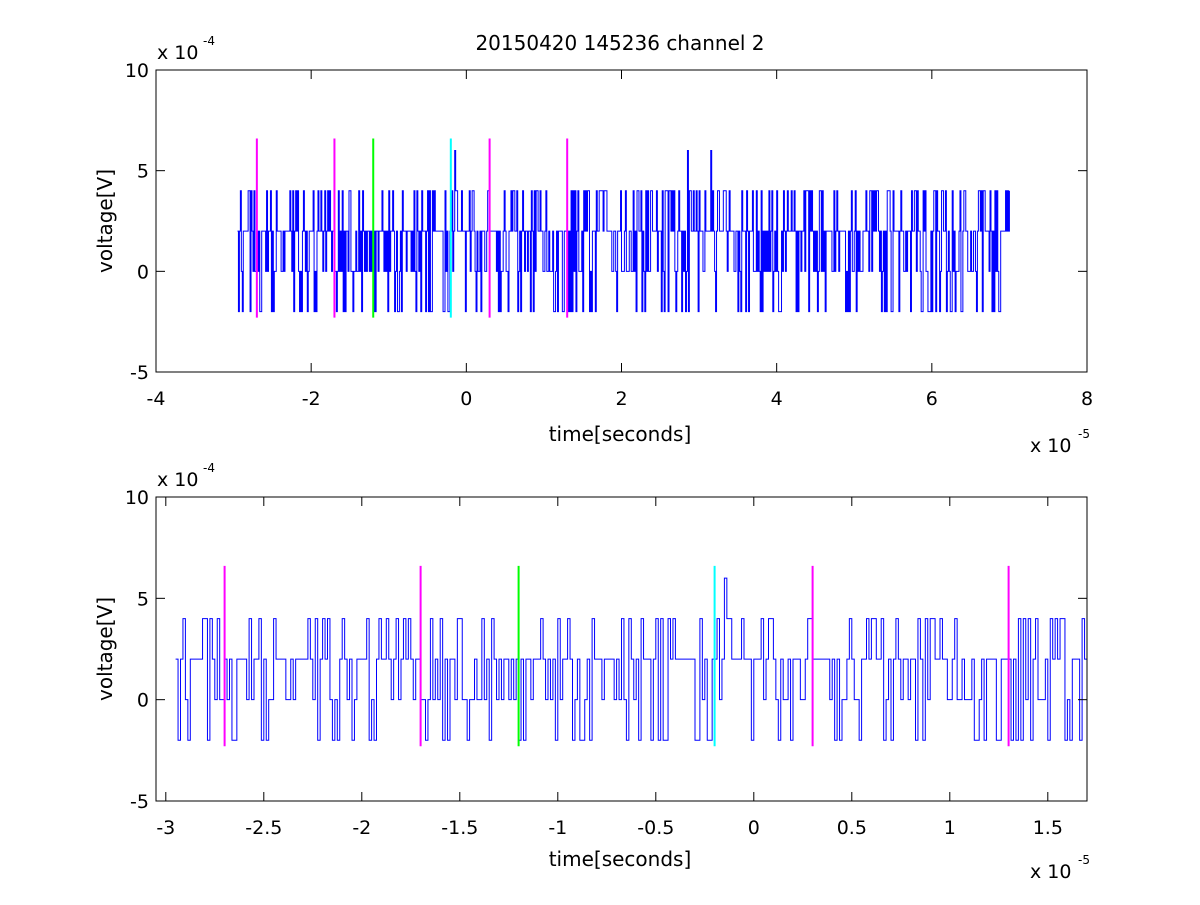 This screenshot has height=905, width=1200. What do you see at coordinates (950, 828) in the screenshot?
I see `x-tick-label: 1` at bounding box center [950, 828].